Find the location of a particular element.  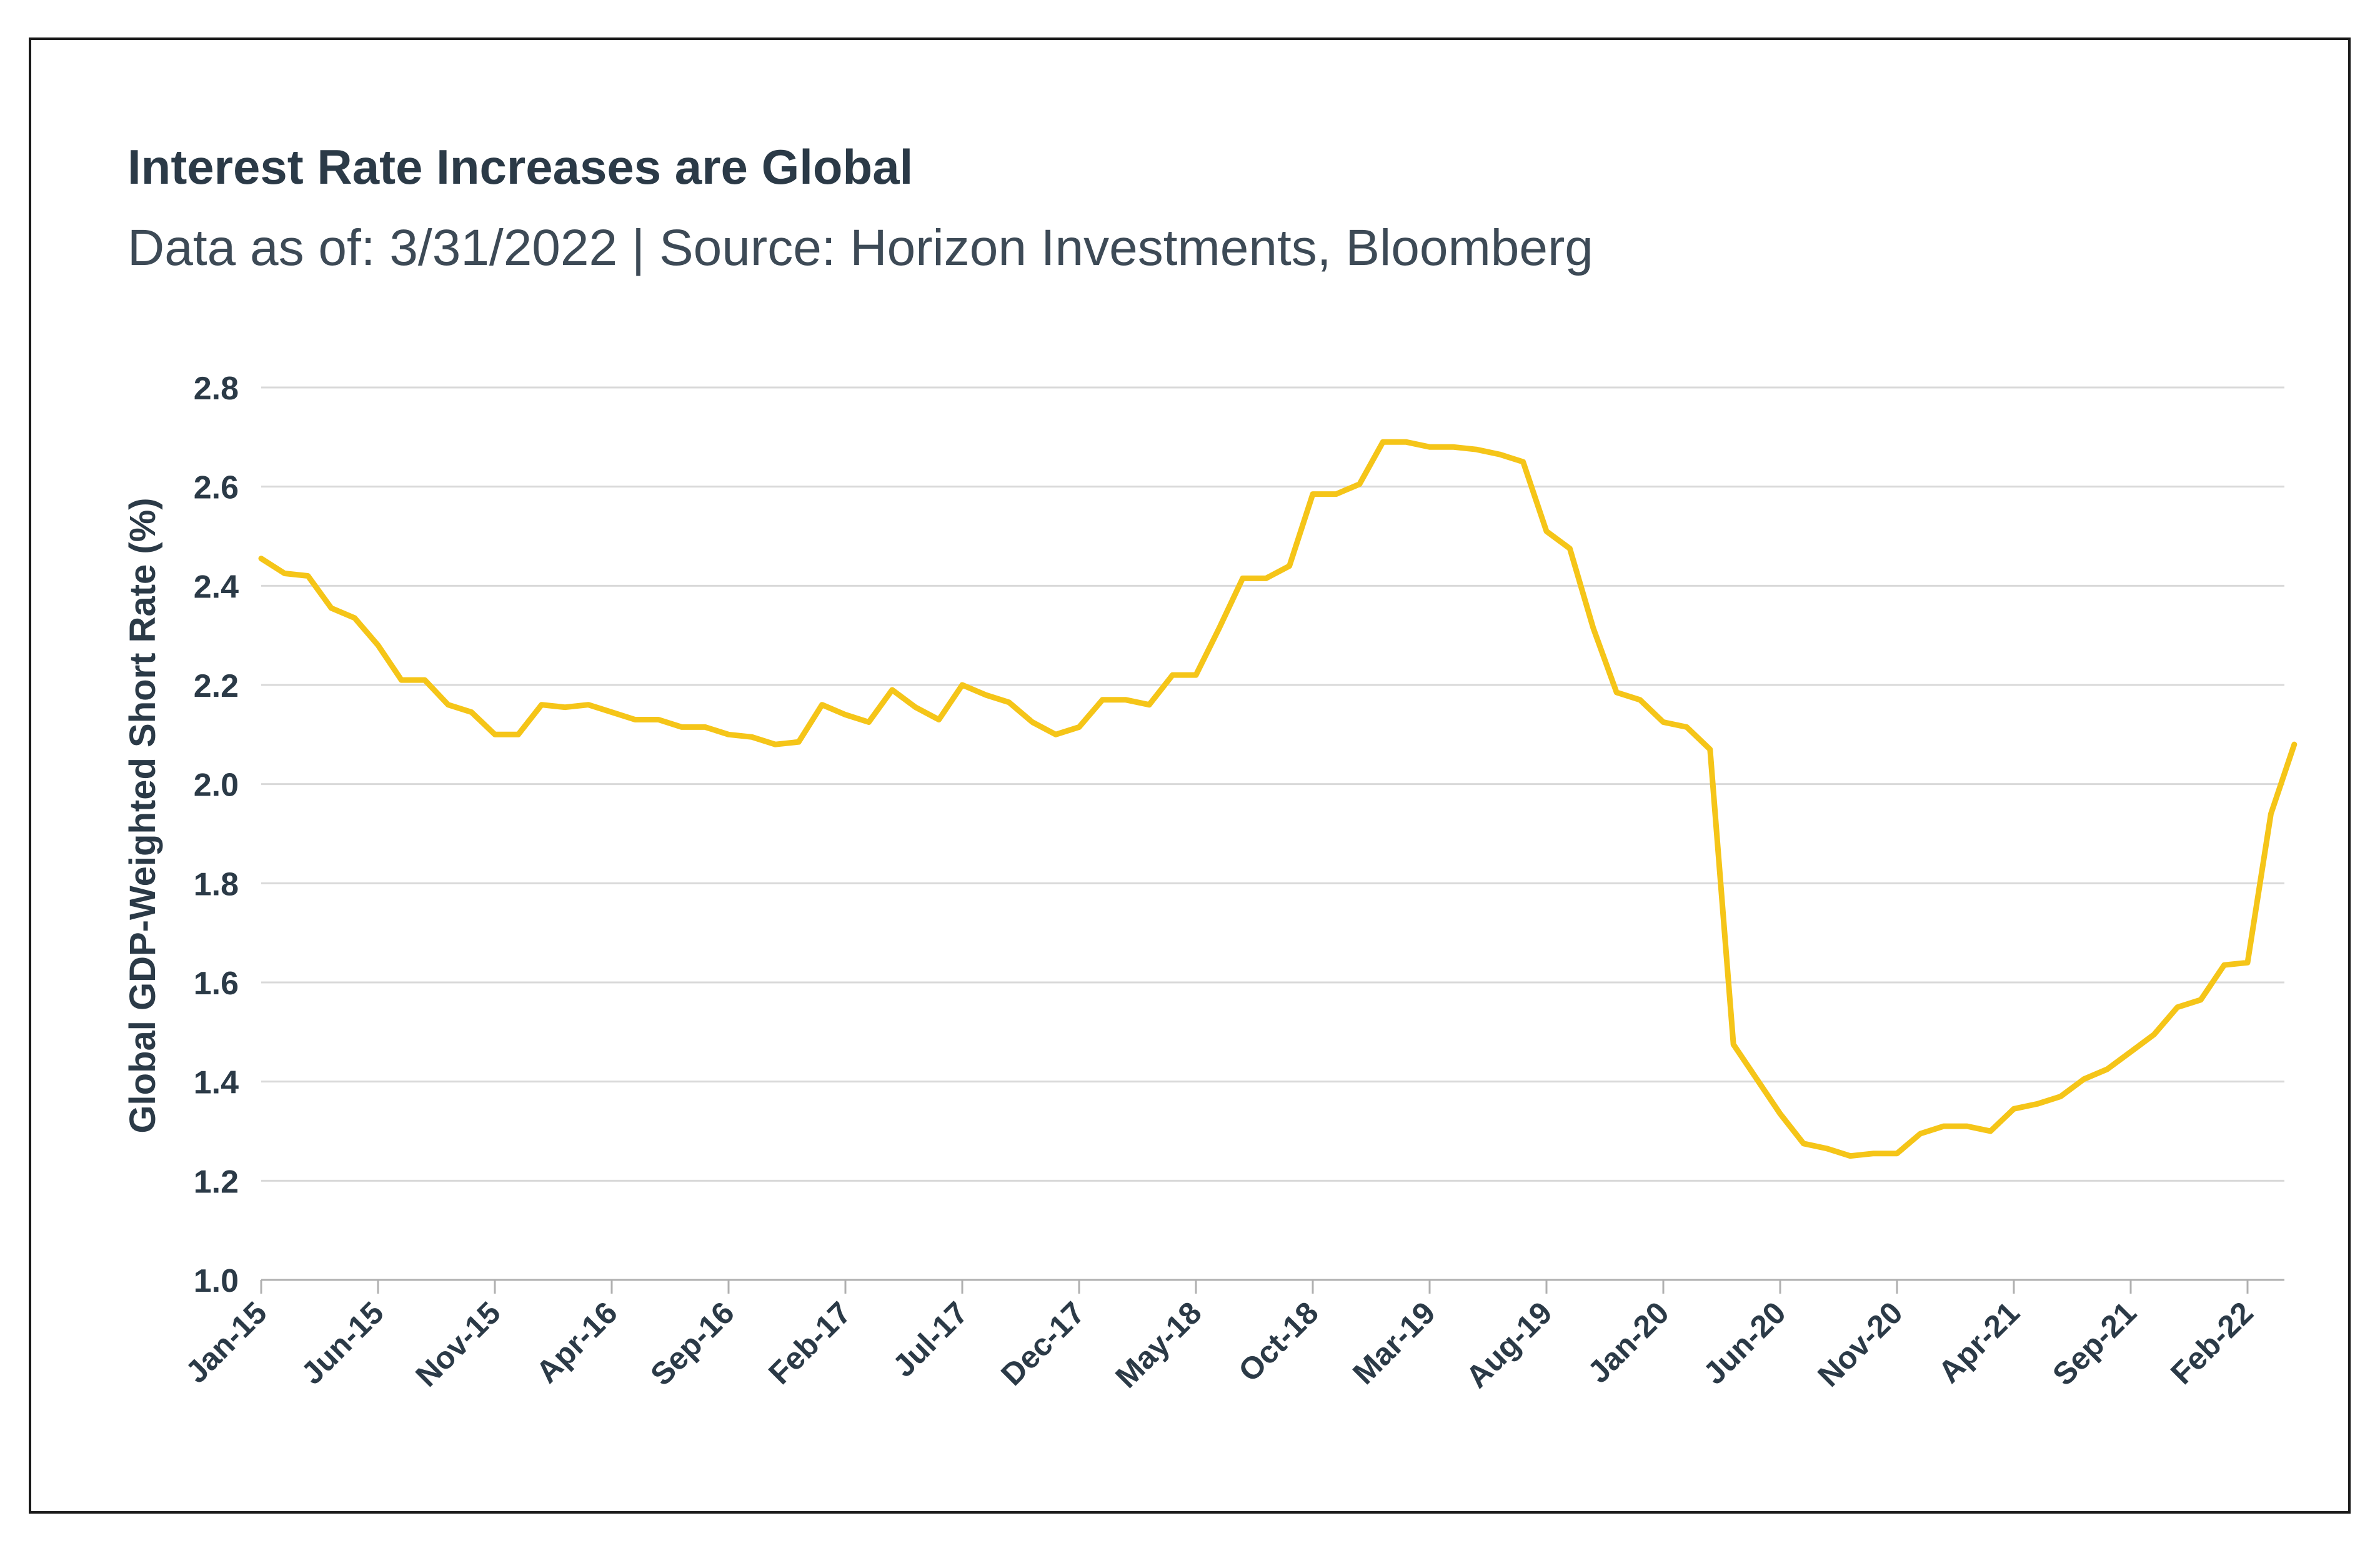

x-tick-label: Jan-15 is located at coordinates (227, 1342).